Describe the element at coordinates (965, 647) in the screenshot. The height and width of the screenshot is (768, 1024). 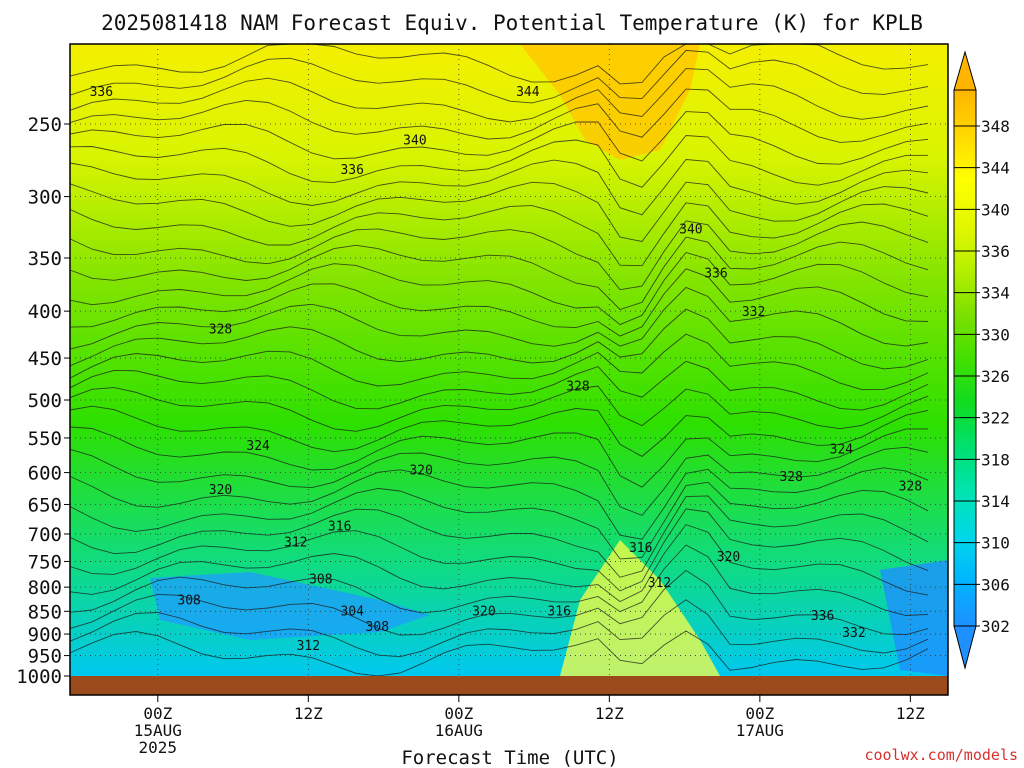
I see `colorbar-bottom-arrow` at that location.